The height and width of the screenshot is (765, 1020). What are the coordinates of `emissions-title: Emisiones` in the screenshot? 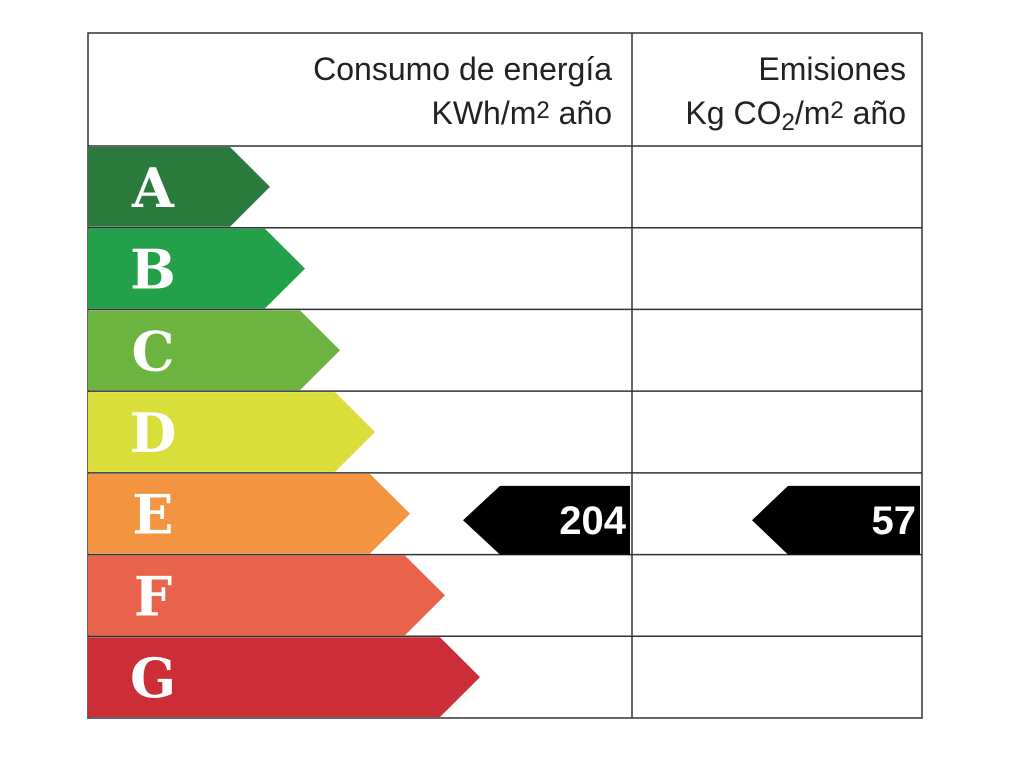 It's located at (832, 69).